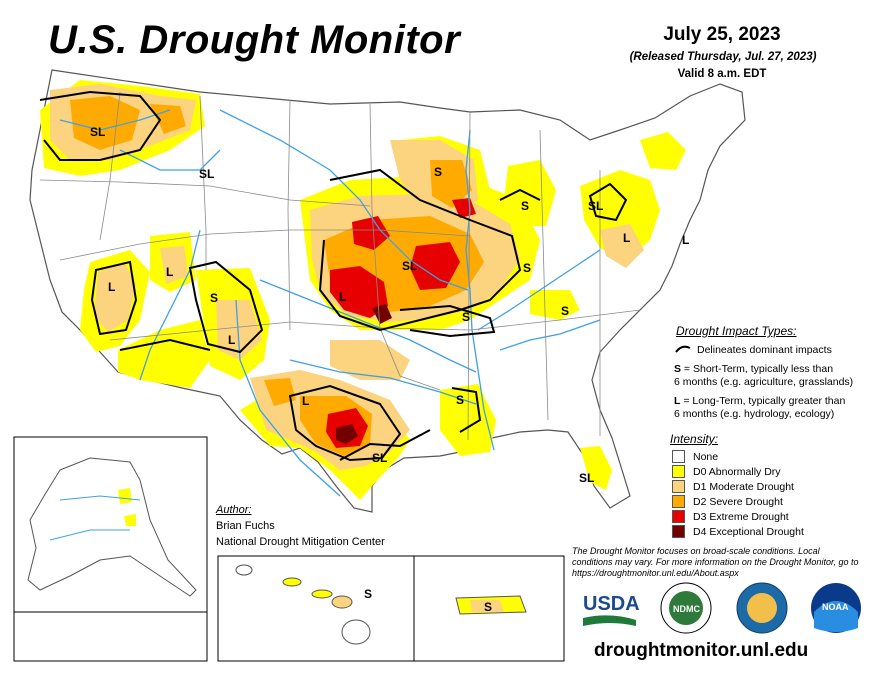  Describe the element at coordinates (466, 317) in the screenshot. I see `label-s-missouri: S` at that location.